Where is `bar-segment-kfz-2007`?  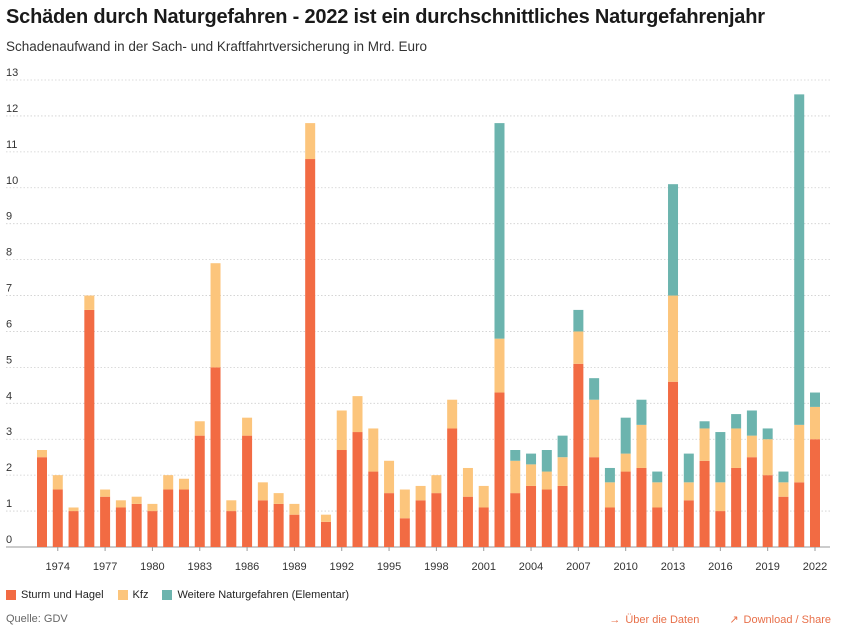 bar-segment-kfz-2007 is located at coordinates (578, 347).